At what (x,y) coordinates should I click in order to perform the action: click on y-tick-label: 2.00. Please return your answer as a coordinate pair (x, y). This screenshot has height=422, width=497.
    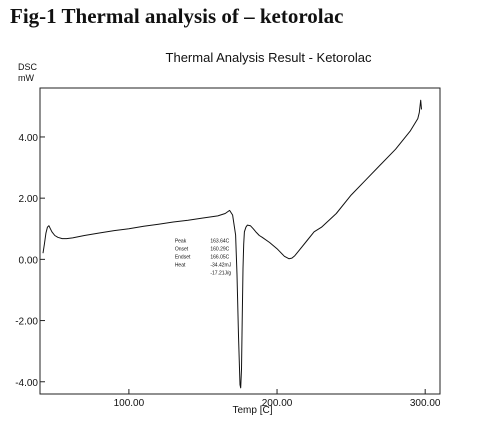
    Looking at the image, I should click on (29, 199).